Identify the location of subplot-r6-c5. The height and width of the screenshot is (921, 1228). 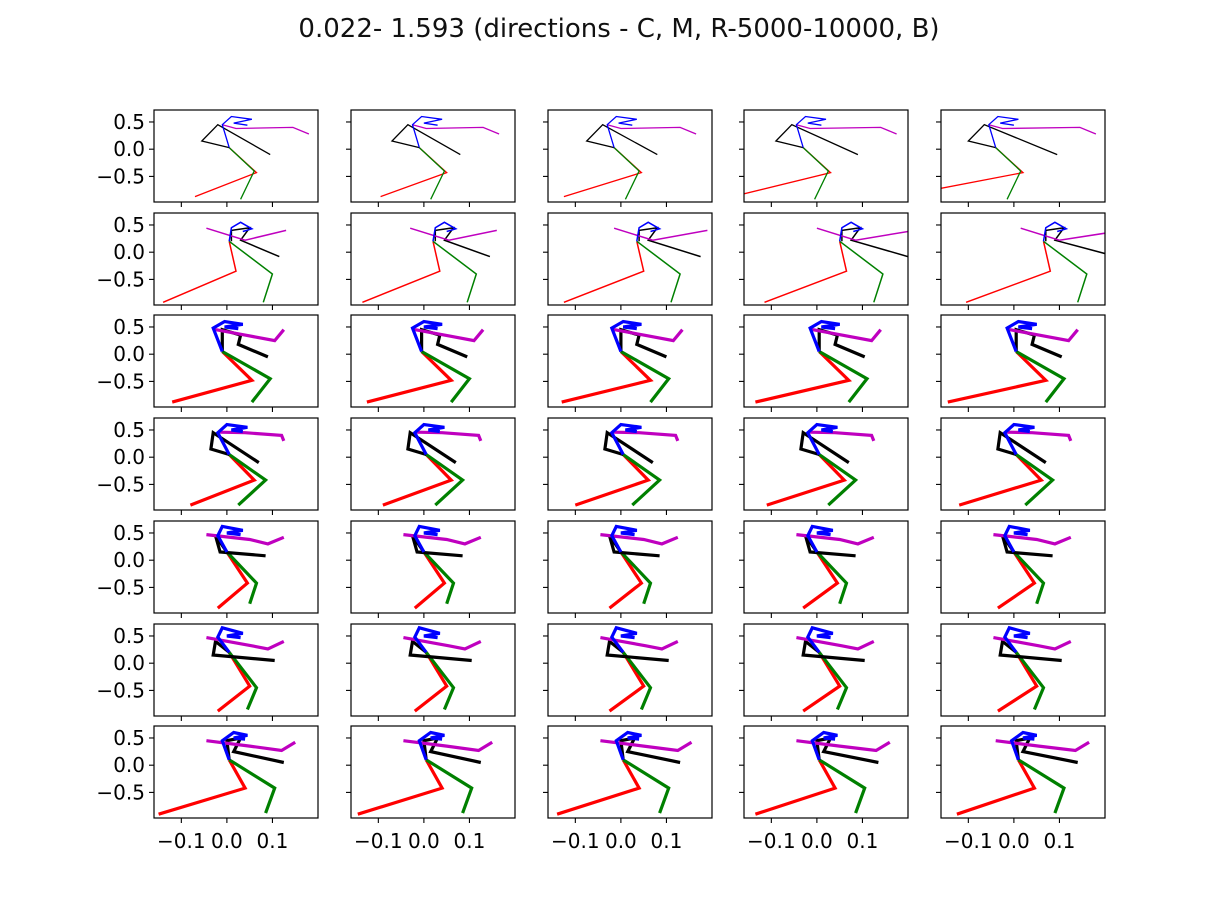
(1021, 672).